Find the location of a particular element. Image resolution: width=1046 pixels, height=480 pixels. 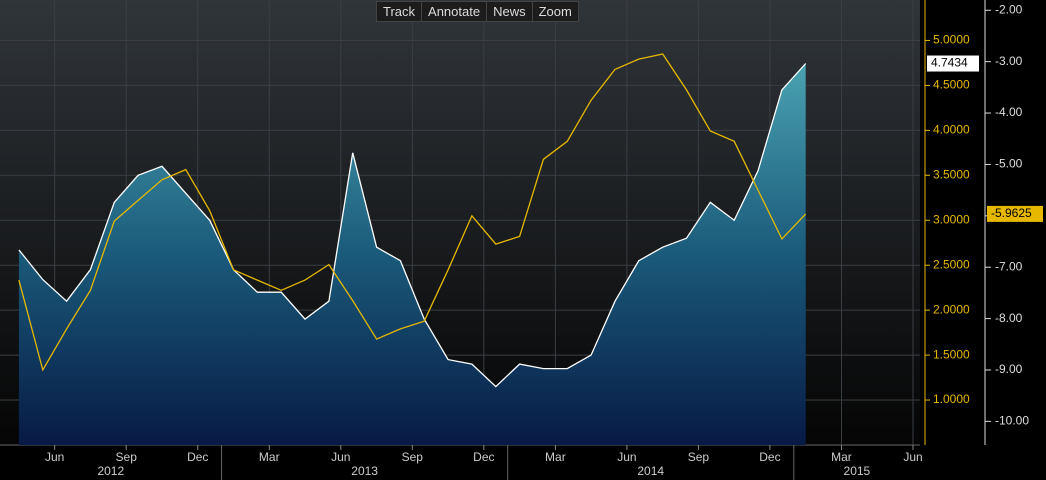

y-tick-label: 1.0000 is located at coordinates (951, 399).